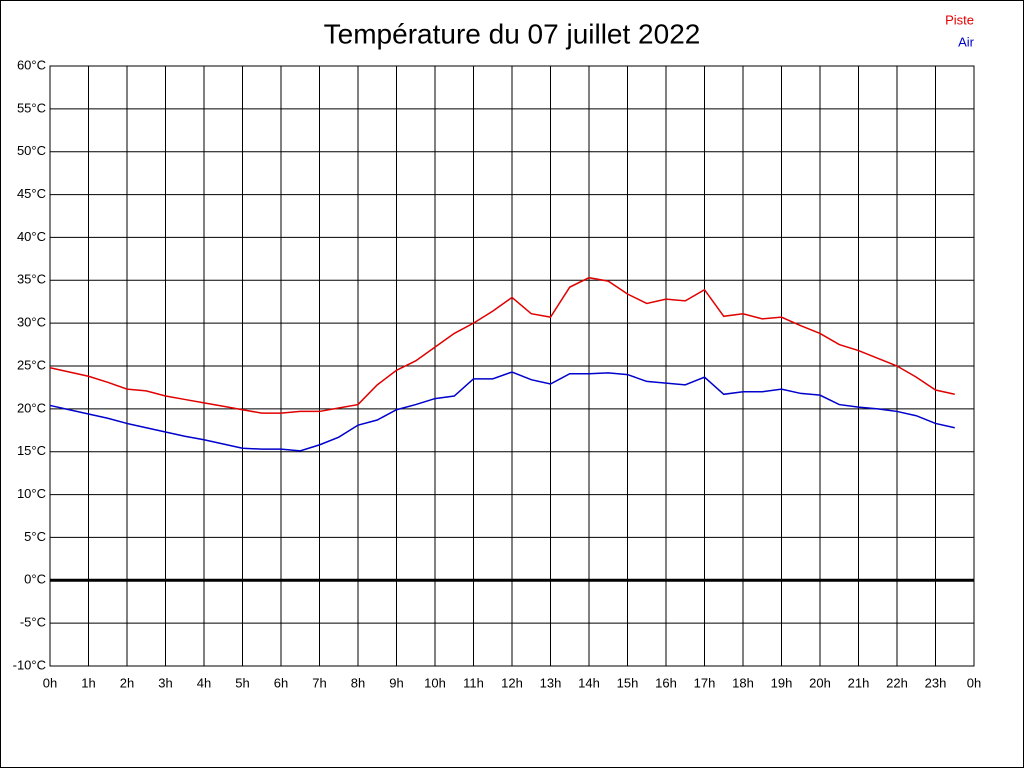 The image size is (1024, 768). Describe the element at coordinates (966, 41) in the screenshot. I see `legend-label: Air` at that location.